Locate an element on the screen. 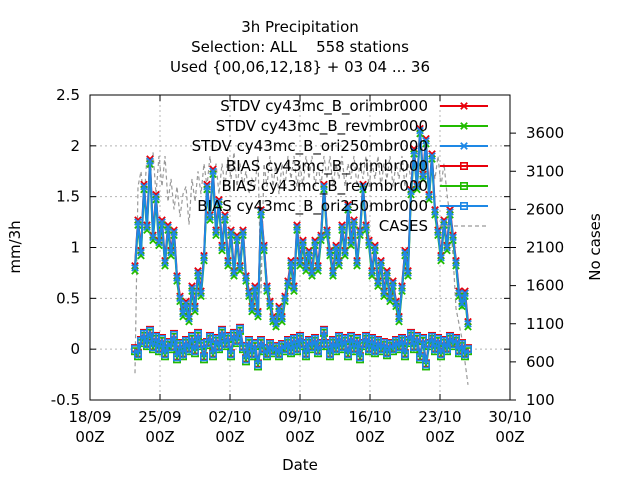 The height and width of the screenshot is (480, 640). chart-title-line-3: Used {00,06,12,18} + 03 04 ... 36 is located at coordinates (300, 67).